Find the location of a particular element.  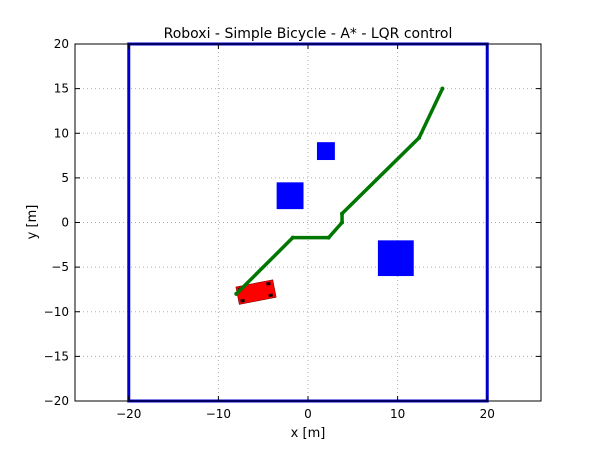

y-tick-label: −5 is located at coordinates (60, 267).